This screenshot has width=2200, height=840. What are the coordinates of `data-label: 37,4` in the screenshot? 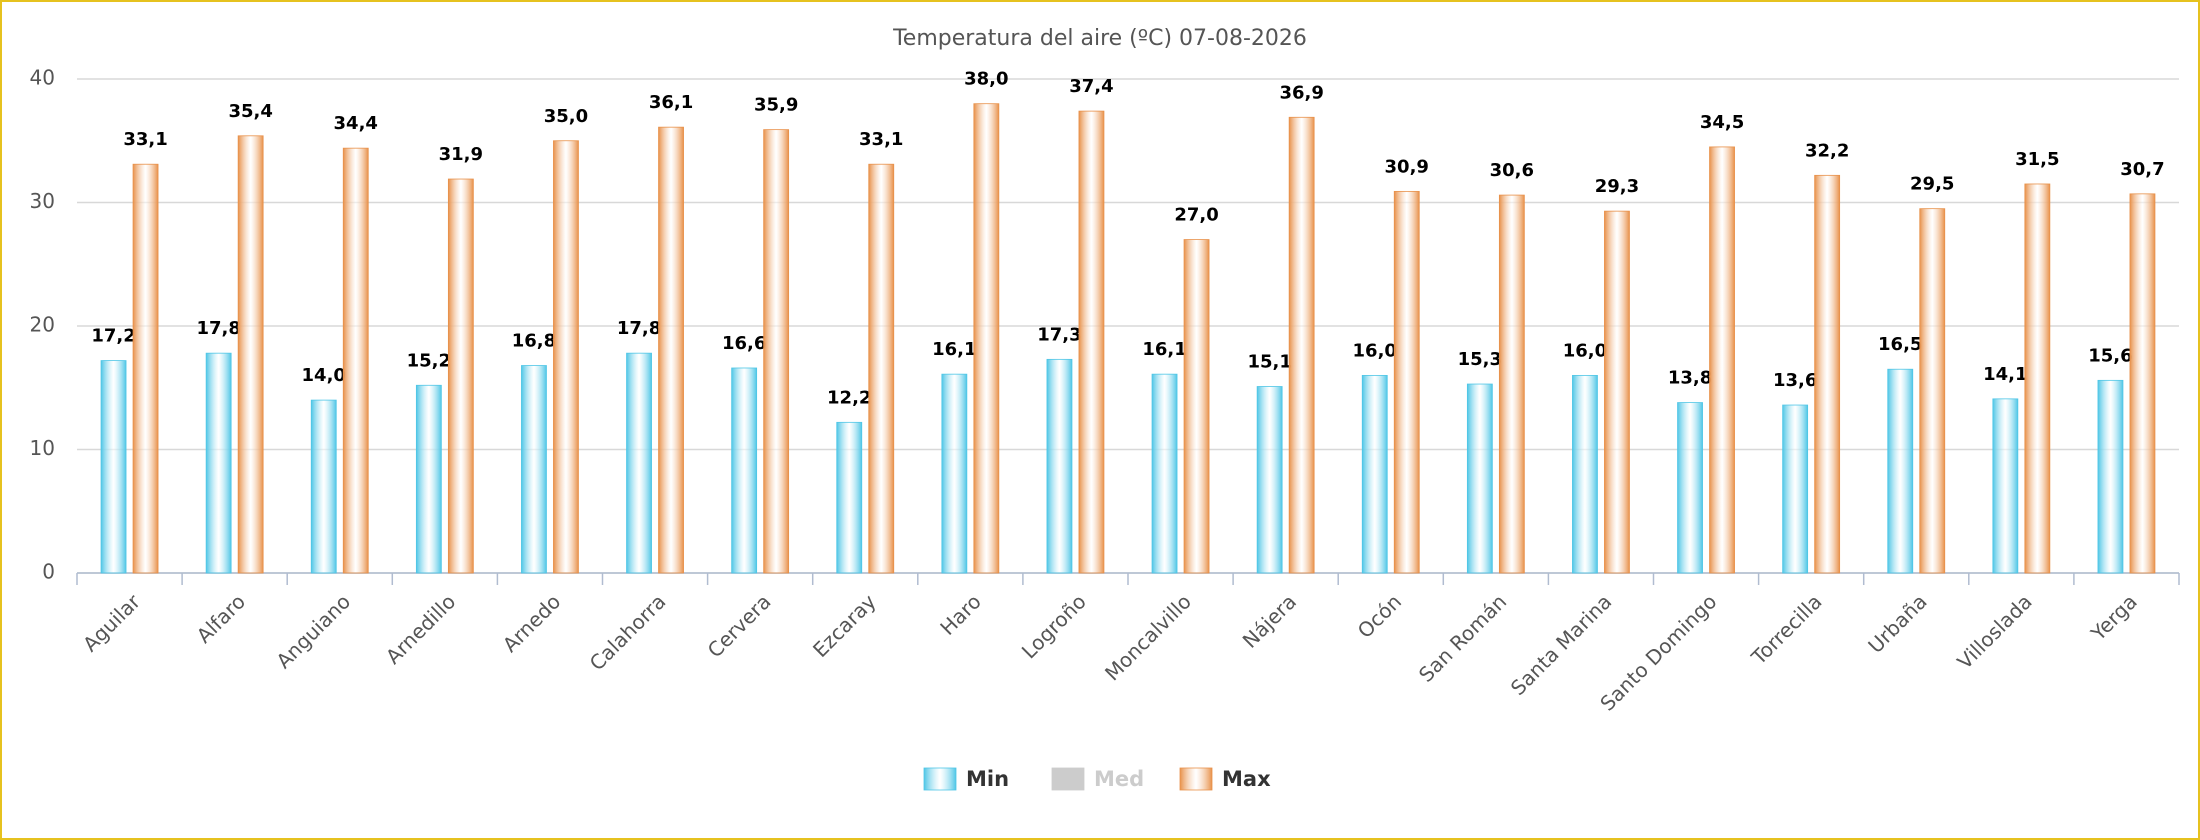 It's located at (1091, 86).